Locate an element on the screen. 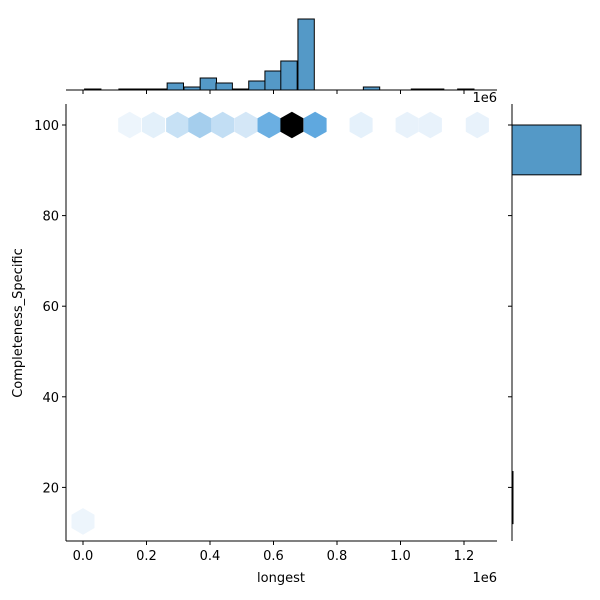 This screenshot has width=600, height=600. y-tick-label: 60 is located at coordinates (50, 307).